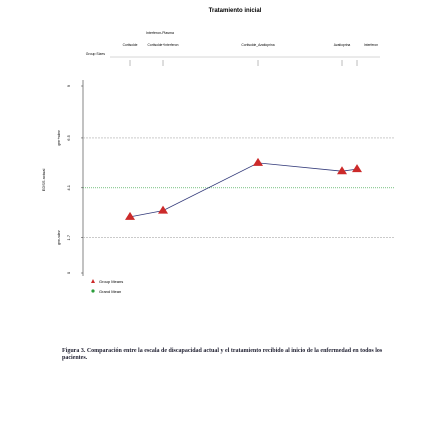  What do you see at coordinates (257, 45) in the screenshot?
I see `category-label: Cortisolde_Azatioprina` at bounding box center [257, 45].